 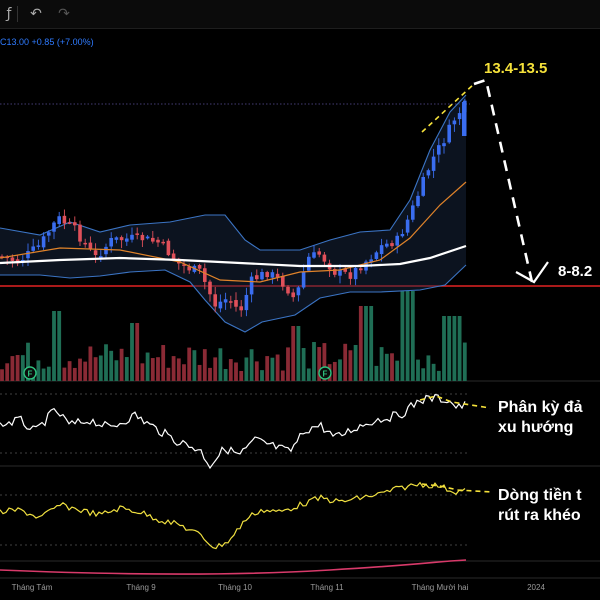 I want to click on axis-label-dec: Tháng Mười hai, so click(x=440, y=587).